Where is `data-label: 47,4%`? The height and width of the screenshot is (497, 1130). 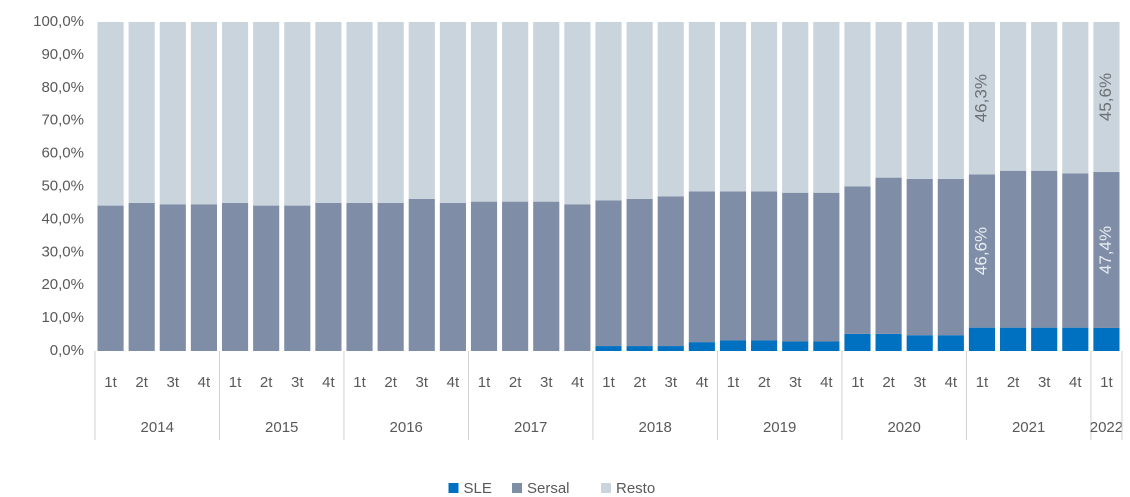 data-label: 47,4% is located at coordinates (1105, 250).